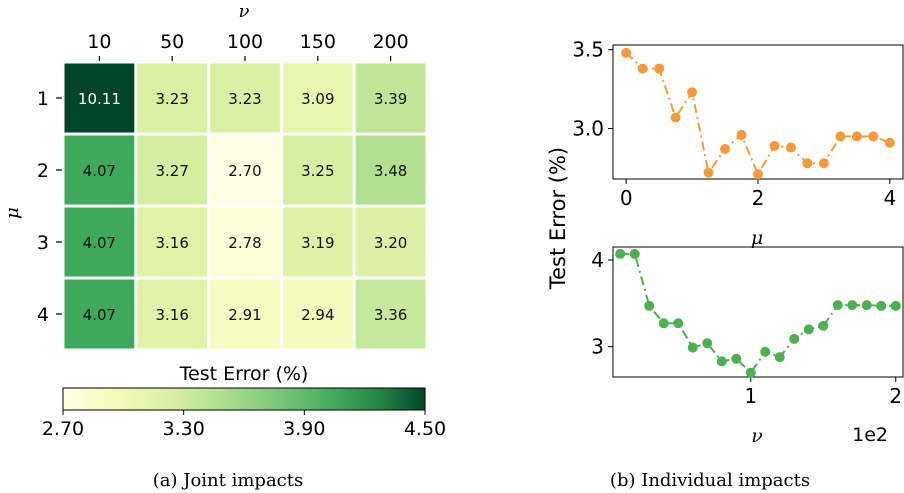  Describe the element at coordinates (63, 429) in the screenshot. I see `colorbar-tick-label: 2.70` at that location.